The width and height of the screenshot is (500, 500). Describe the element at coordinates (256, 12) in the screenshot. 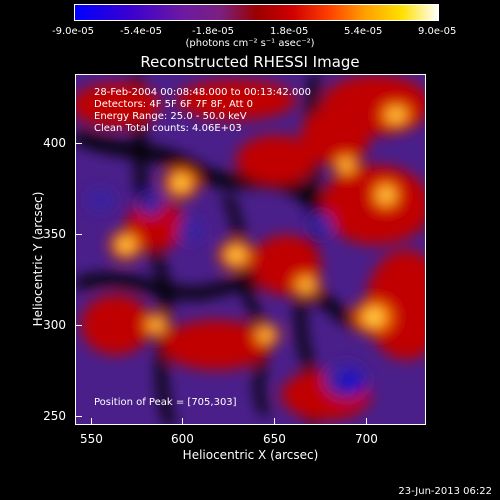

I see `colorbar` at that location.